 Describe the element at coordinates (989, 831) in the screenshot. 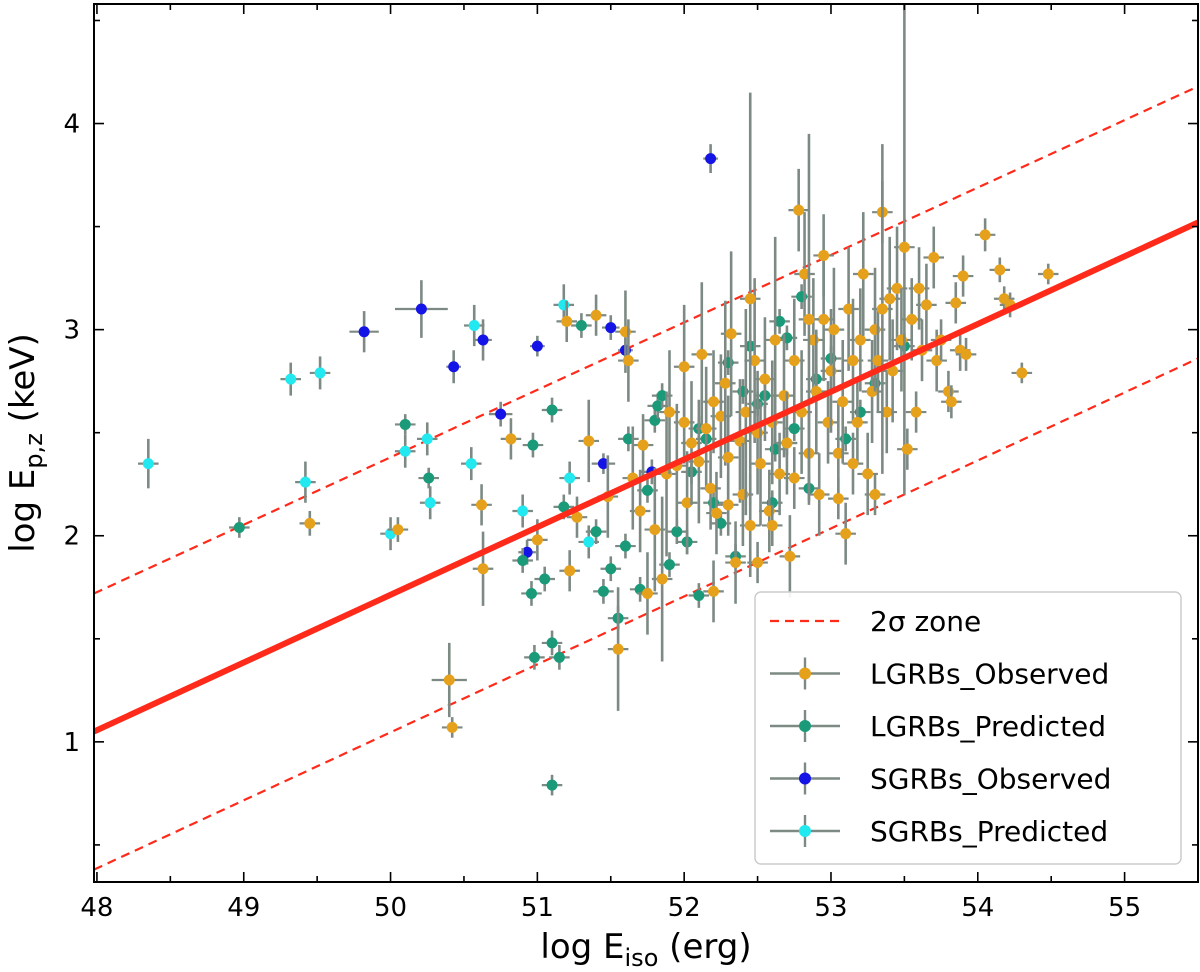

I see `legend-label: SGRBs_Predicted` at that location.